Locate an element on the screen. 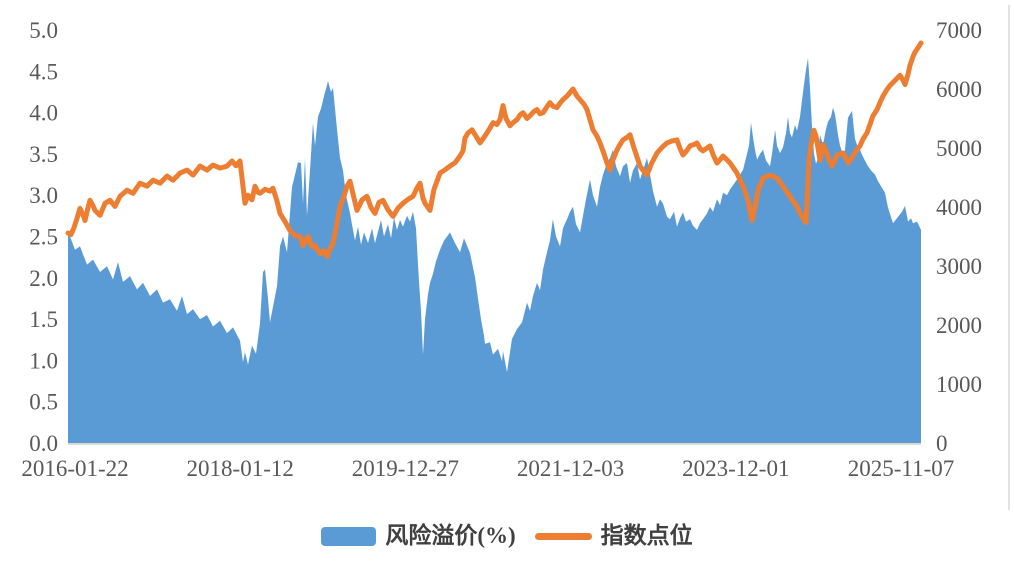  y-axis-right-tick: 2000 is located at coordinates (959, 325).